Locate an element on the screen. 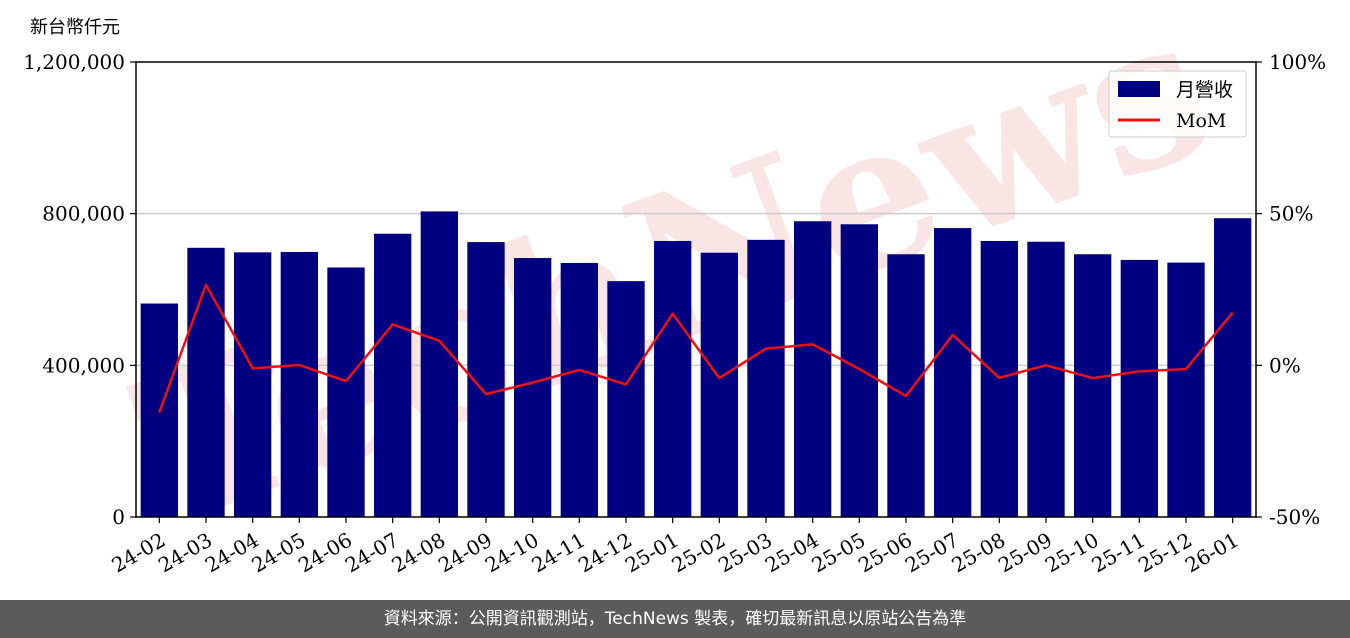  y-left-tick-label-0: 0 is located at coordinates (118, 517).